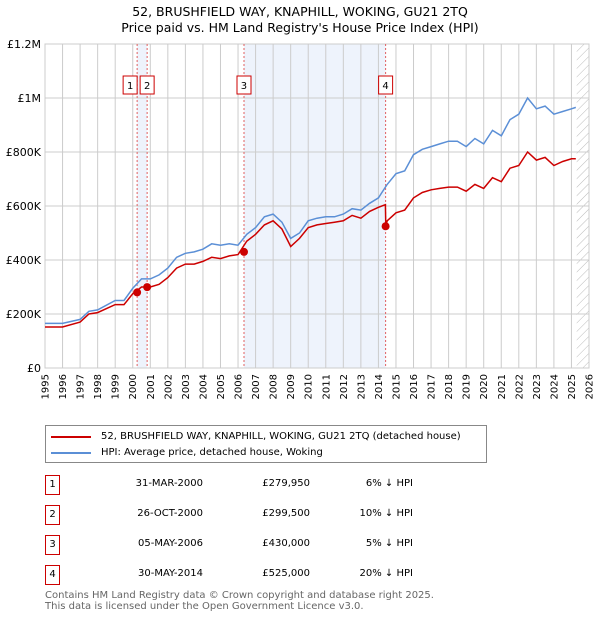 Image resolution: width=600 pixels, height=620 pixels. Describe the element at coordinates (133, 386) in the screenshot. I see `x-tick-label: 2000` at that location.